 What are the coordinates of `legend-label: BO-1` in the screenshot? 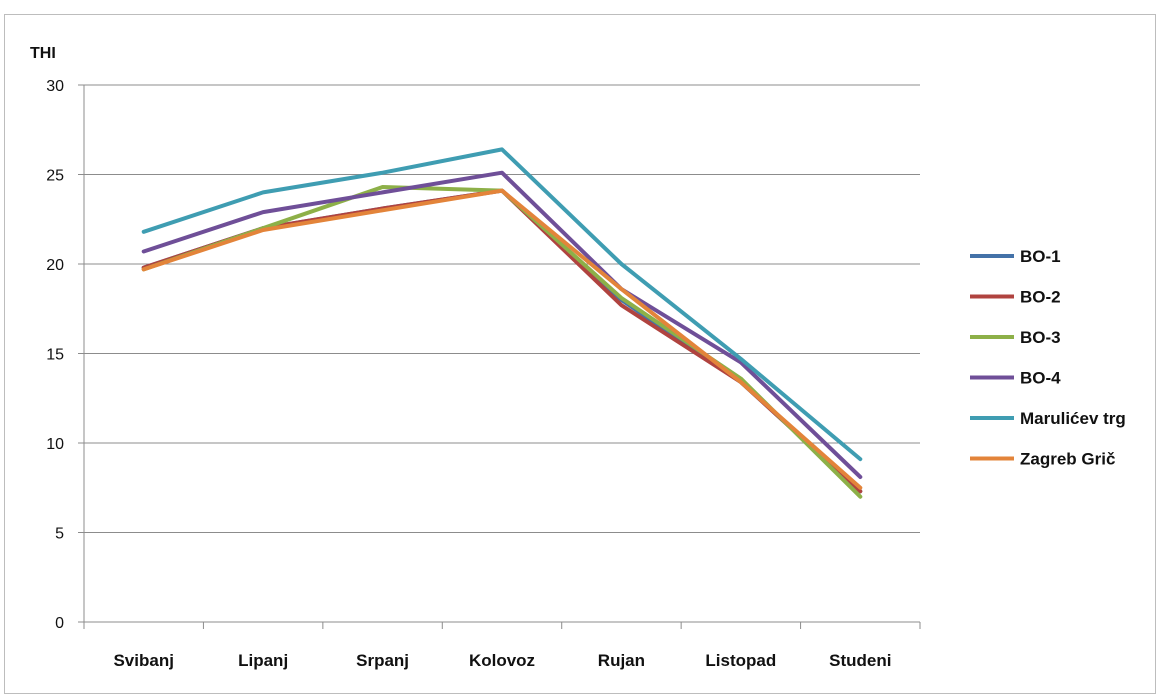 It's located at (1040, 256).